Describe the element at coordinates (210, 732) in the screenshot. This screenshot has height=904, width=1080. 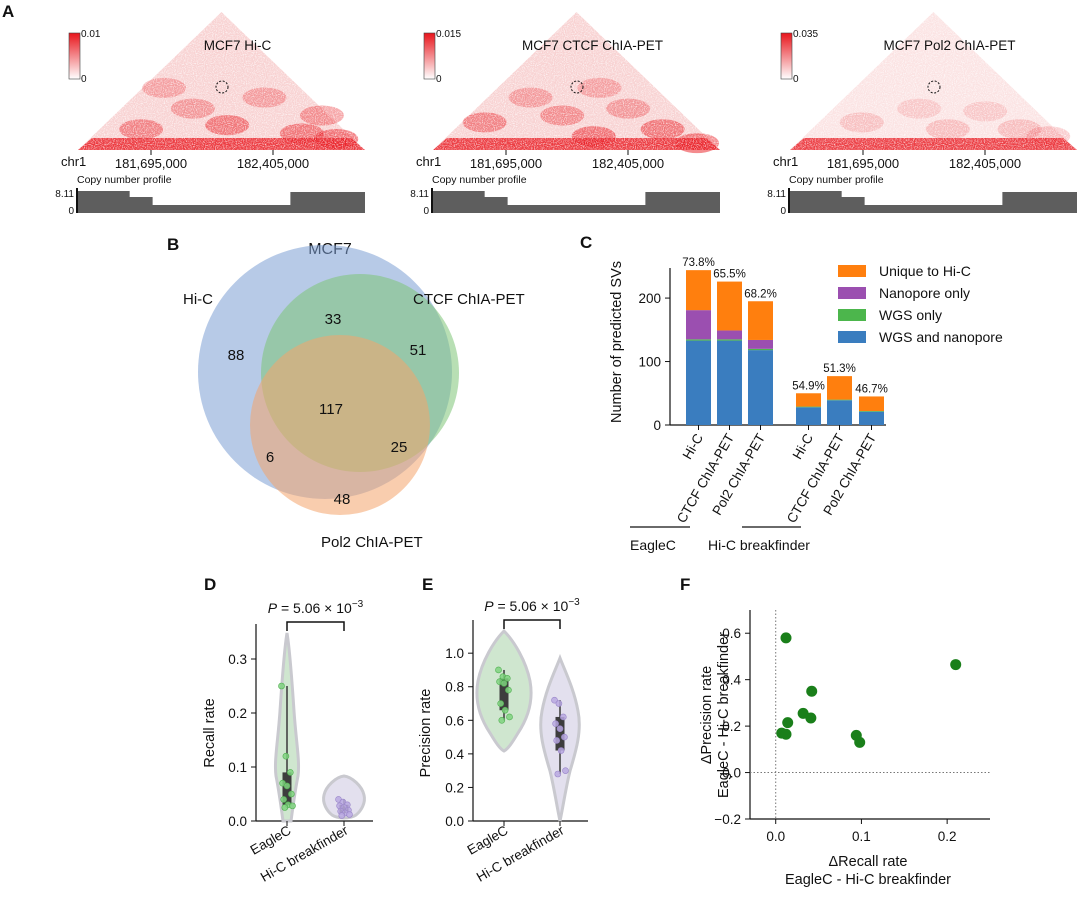
I see `y-axis-label: Recall rate` at that location.